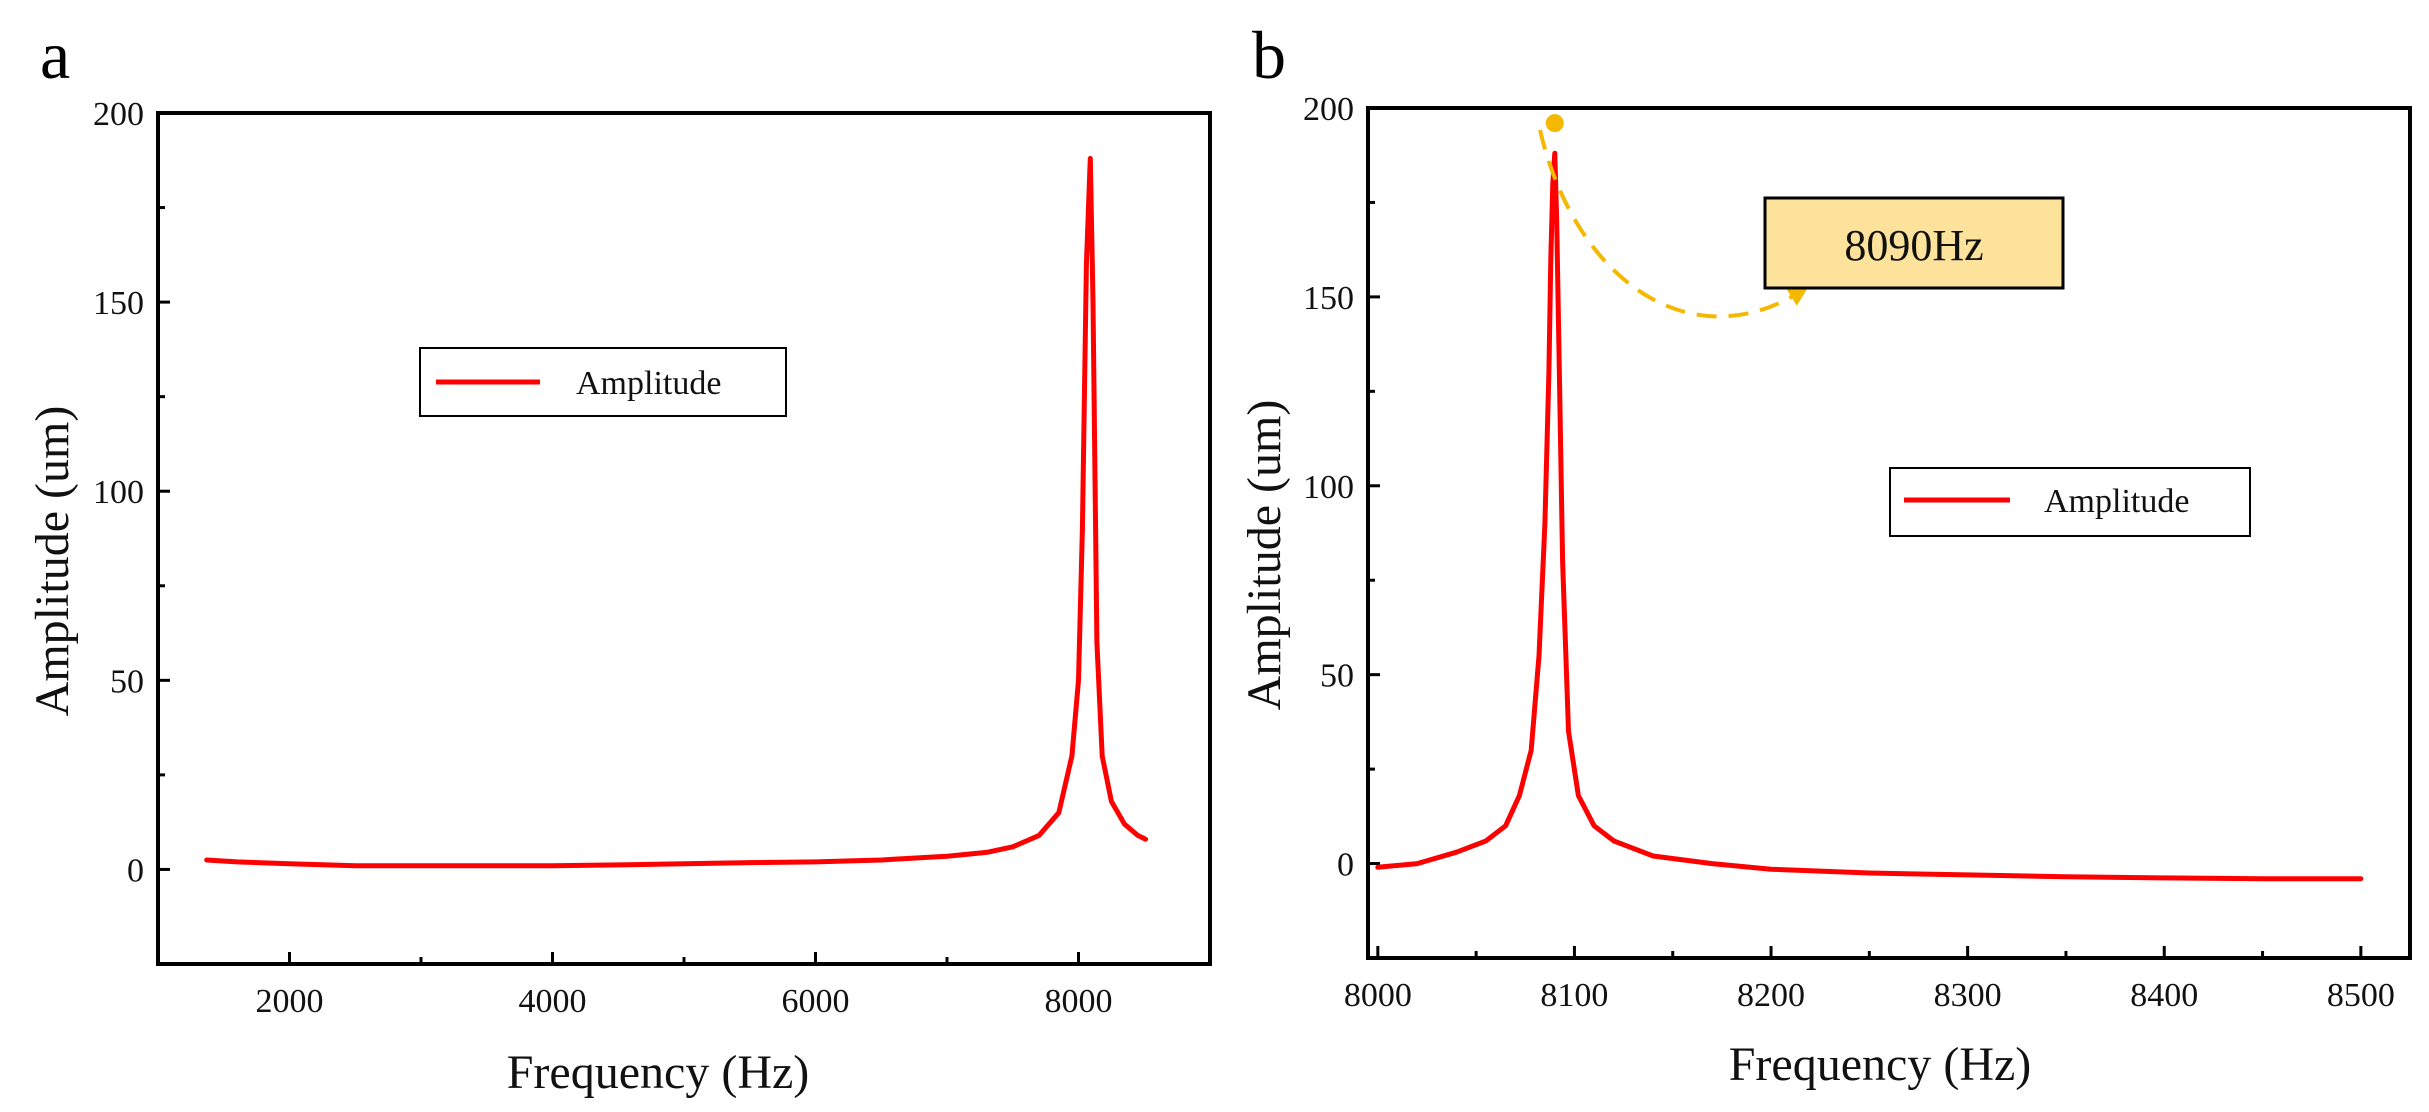 The width and height of the screenshot is (2429, 1112). What do you see at coordinates (118, 492) in the screenshot?
I see `y-tick-label-a-2: 100` at bounding box center [118, 492].